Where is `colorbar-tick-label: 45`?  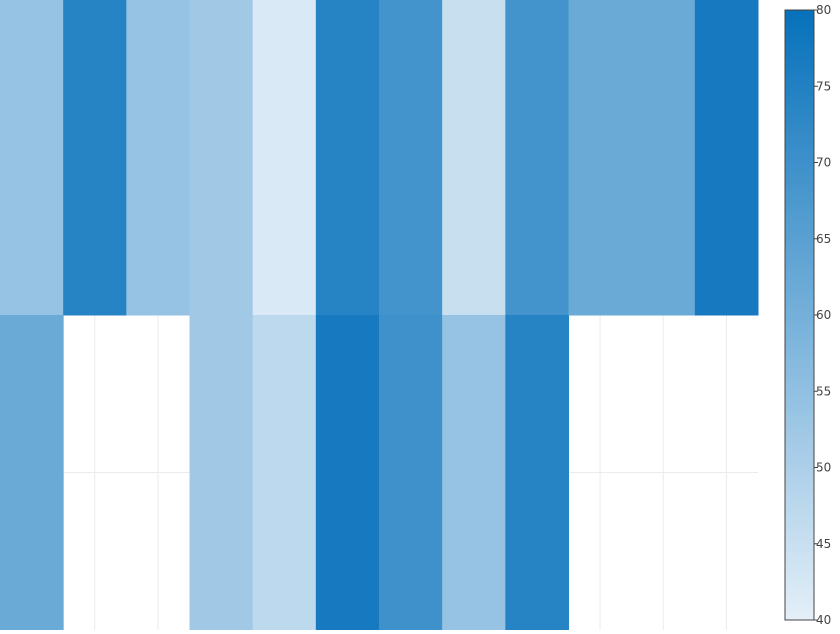
colorbar-tick-label: 45 is located at coordinates (823, 544).